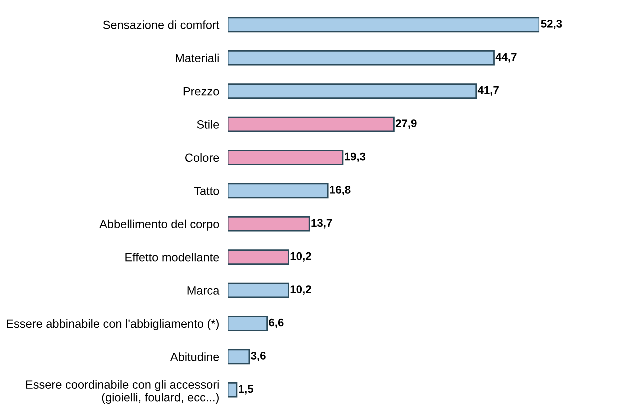  What do you see at coordinates (551, 25) in the screenshot?
I see `data-label: 52,3` at bounding box center [551, 25].